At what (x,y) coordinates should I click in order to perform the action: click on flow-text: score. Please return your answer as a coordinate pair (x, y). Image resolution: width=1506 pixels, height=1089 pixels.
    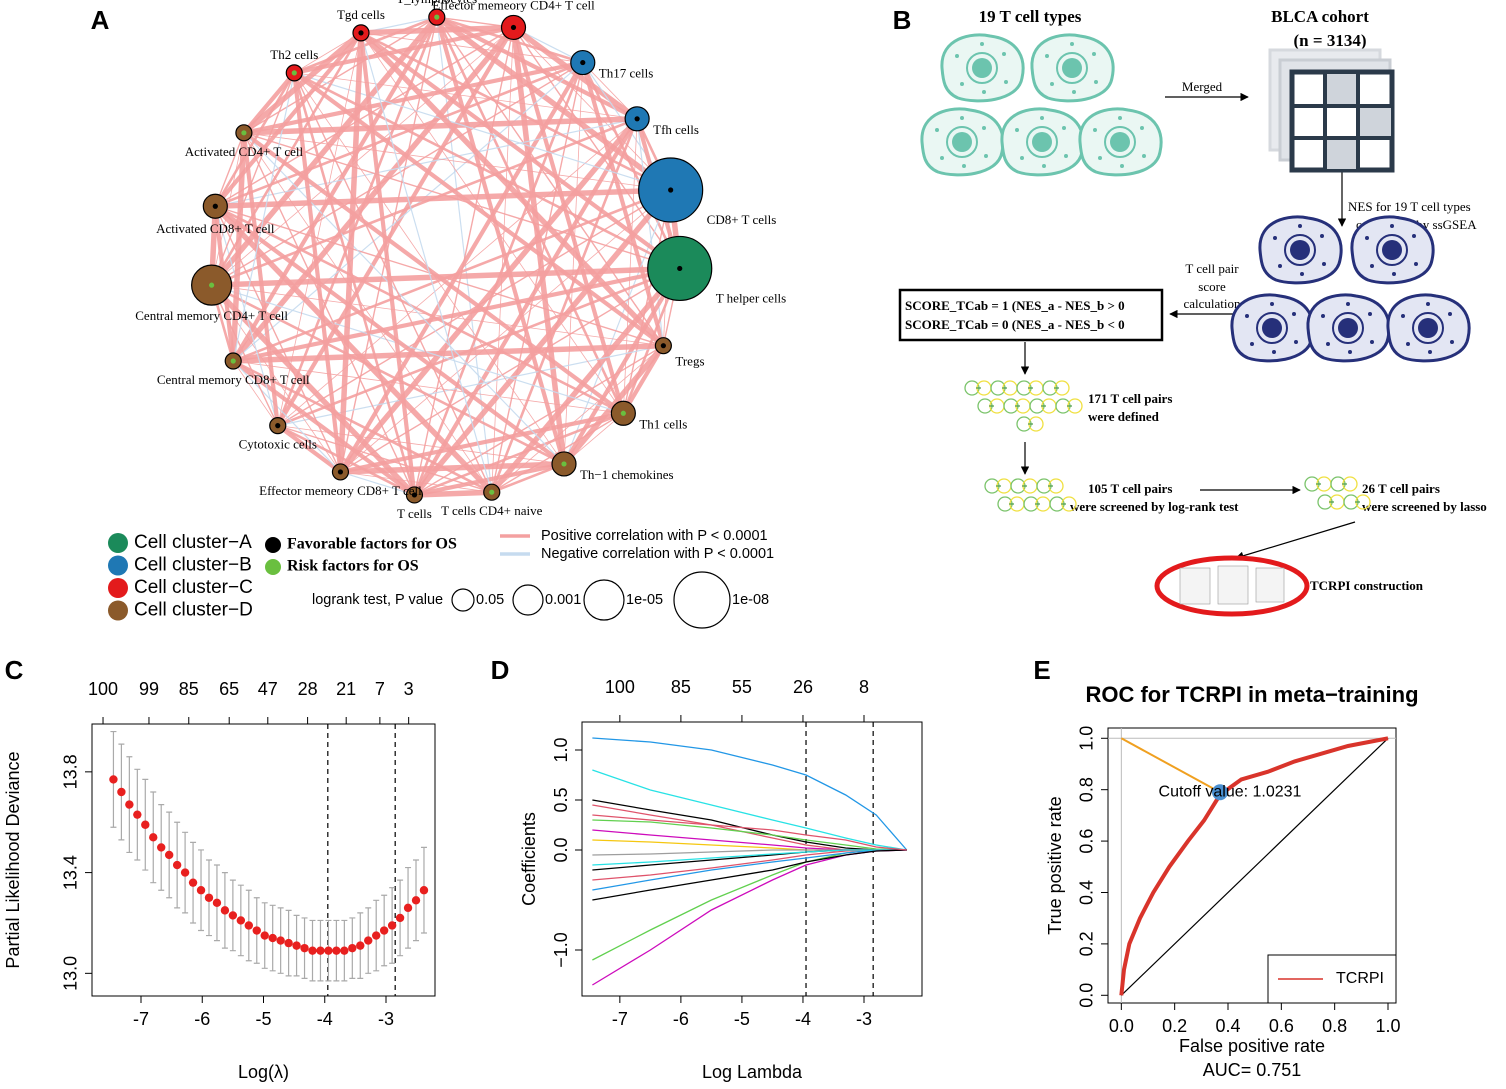
    Looking at the image, I should click on (1212, 286).